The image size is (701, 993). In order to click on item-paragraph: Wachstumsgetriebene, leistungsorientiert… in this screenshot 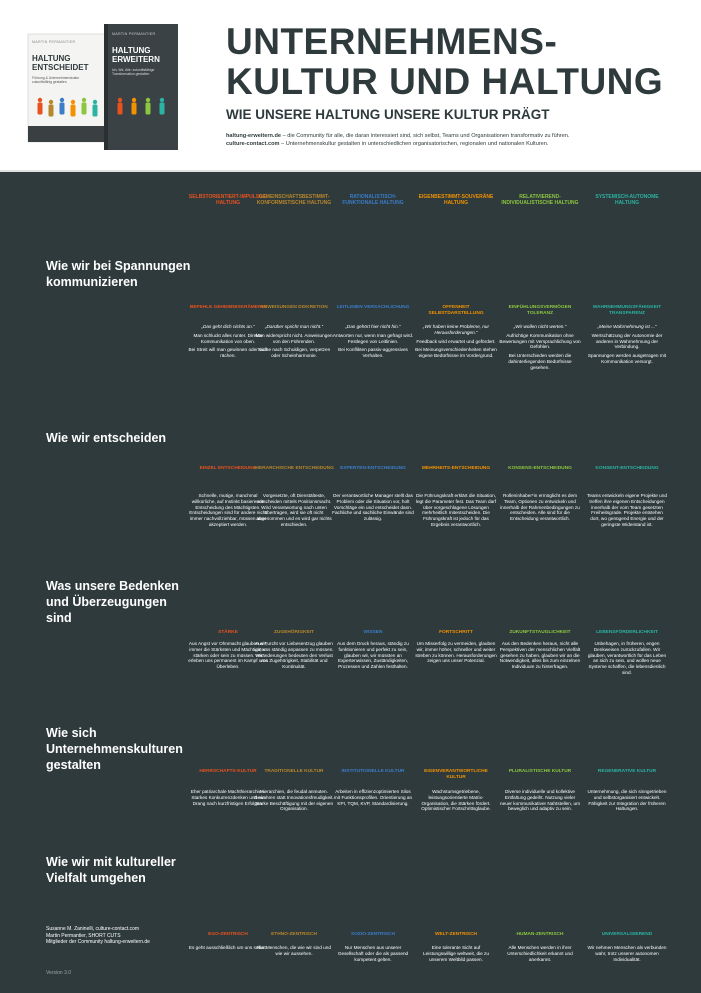, I will do `click(456, 800)`.